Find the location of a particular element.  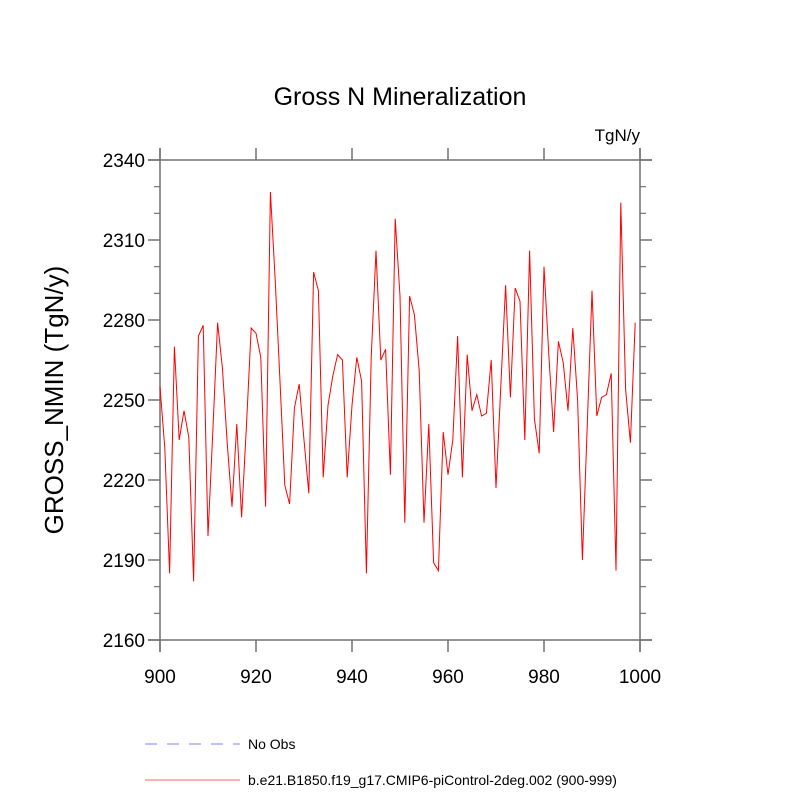

y-tick-label: 2250 is located at coordinates (124, 401).